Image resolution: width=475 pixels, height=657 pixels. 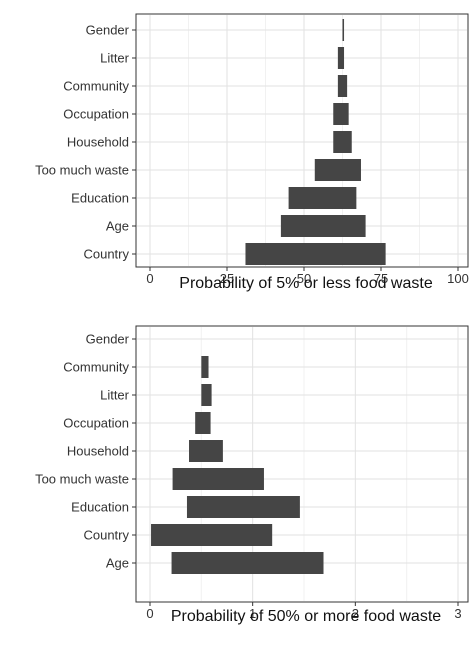 What do you see at coordinates (355, 613) in the screenshot?
I see `x-tick-label: 2` at bounding box center [355, 613].